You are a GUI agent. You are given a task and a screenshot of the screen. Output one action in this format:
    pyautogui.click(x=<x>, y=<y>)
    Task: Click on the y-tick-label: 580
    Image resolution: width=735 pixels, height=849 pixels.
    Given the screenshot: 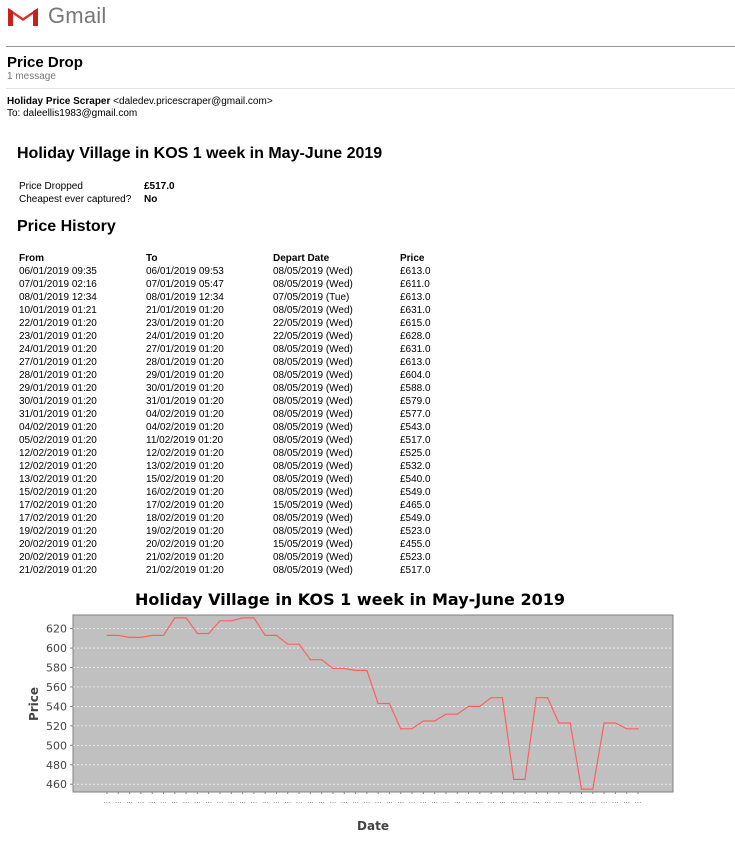 What is the action you would take?
    pyautogui.click(x=56, y=668)
    